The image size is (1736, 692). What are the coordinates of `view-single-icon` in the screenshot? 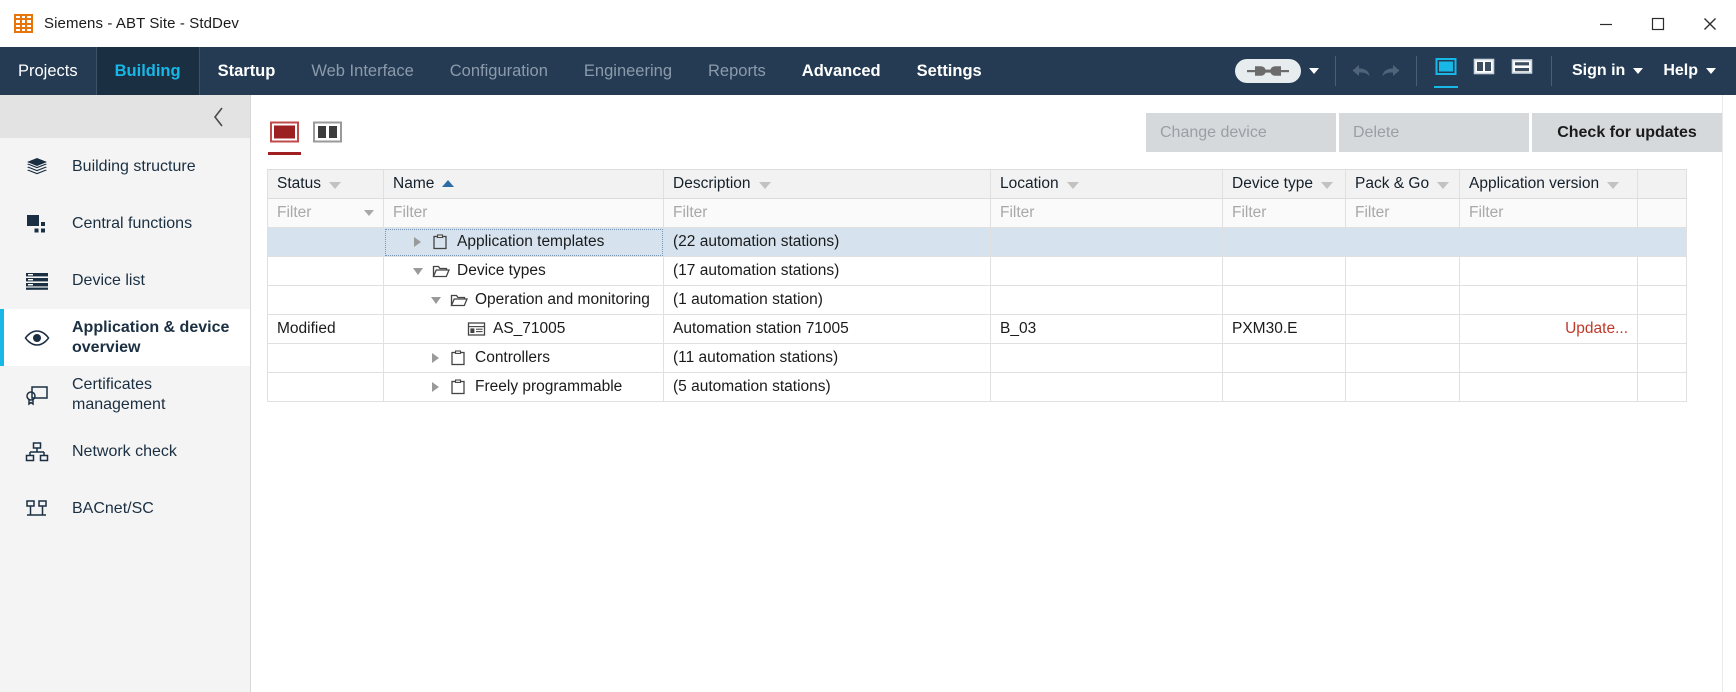 It's located at (284, 136).